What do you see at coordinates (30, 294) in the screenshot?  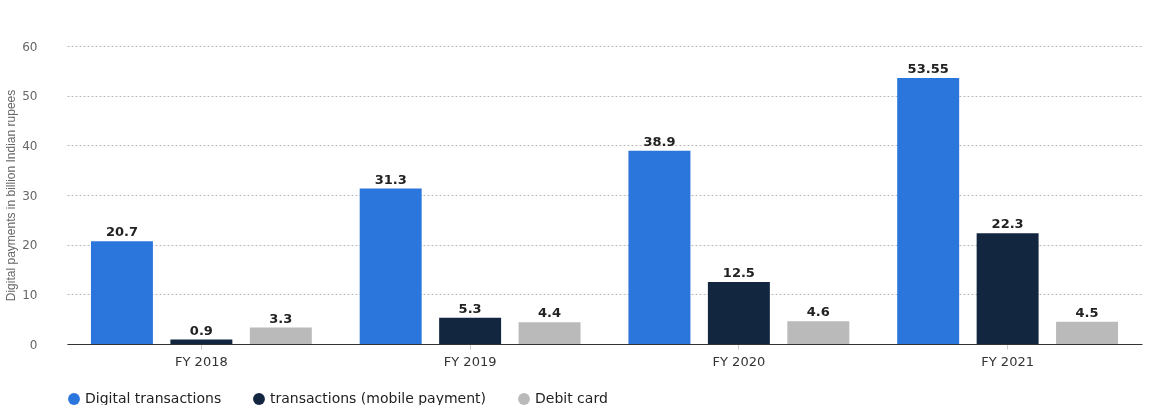 I see `y-tick-label: 10` at bounding box center [30, 294].